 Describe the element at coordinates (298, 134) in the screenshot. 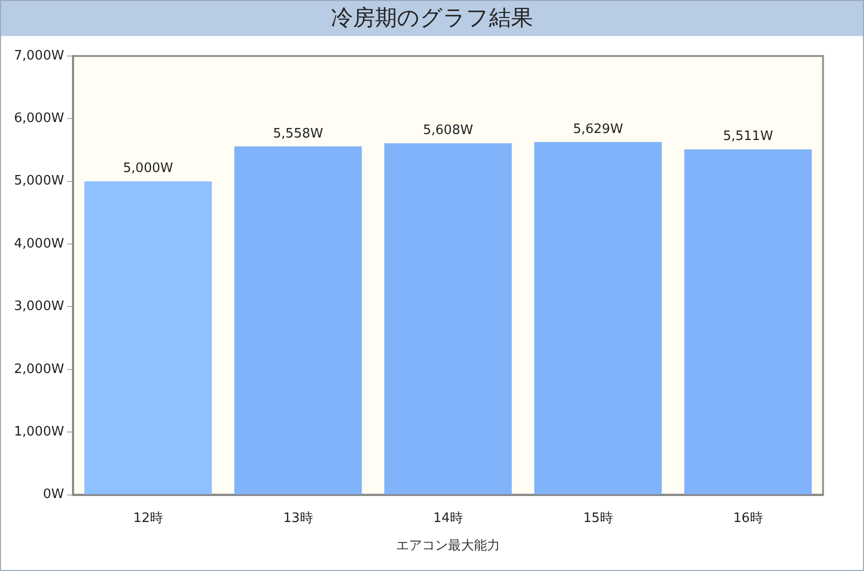

I see `data-label: 5,558W` at that location.